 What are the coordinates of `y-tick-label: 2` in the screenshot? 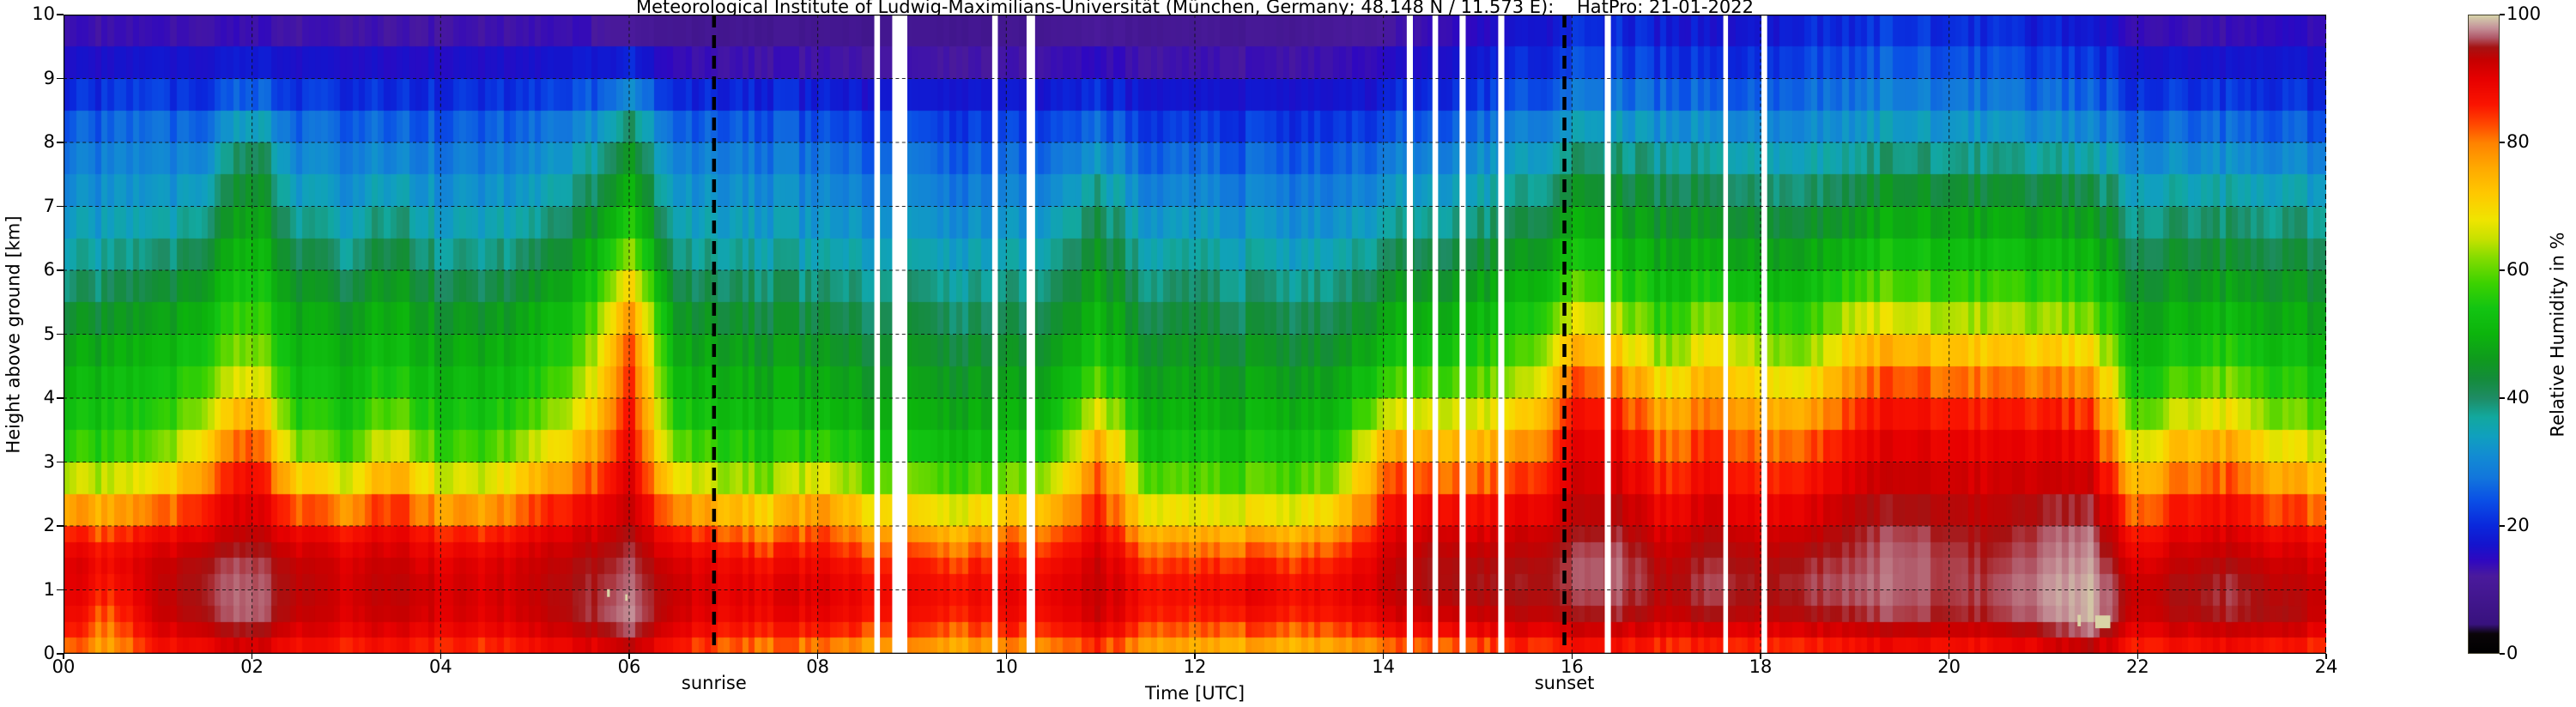 It's located at (49, 525).